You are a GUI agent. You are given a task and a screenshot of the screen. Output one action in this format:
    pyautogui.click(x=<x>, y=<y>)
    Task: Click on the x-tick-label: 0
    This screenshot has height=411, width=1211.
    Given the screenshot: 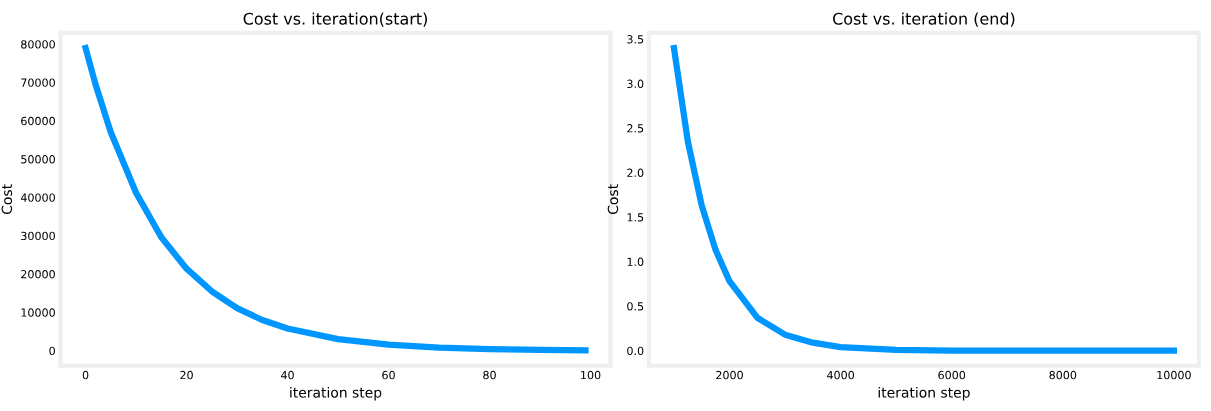 What is the action you would take?
    pyautogui.click(x=85, y=375)
    